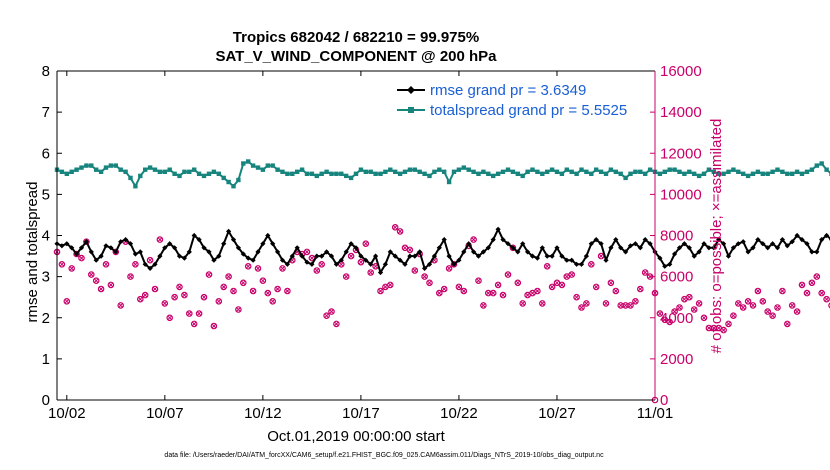 This screenshot has width=830, height=470. I want to click on rmse-series, so click(442, 251).